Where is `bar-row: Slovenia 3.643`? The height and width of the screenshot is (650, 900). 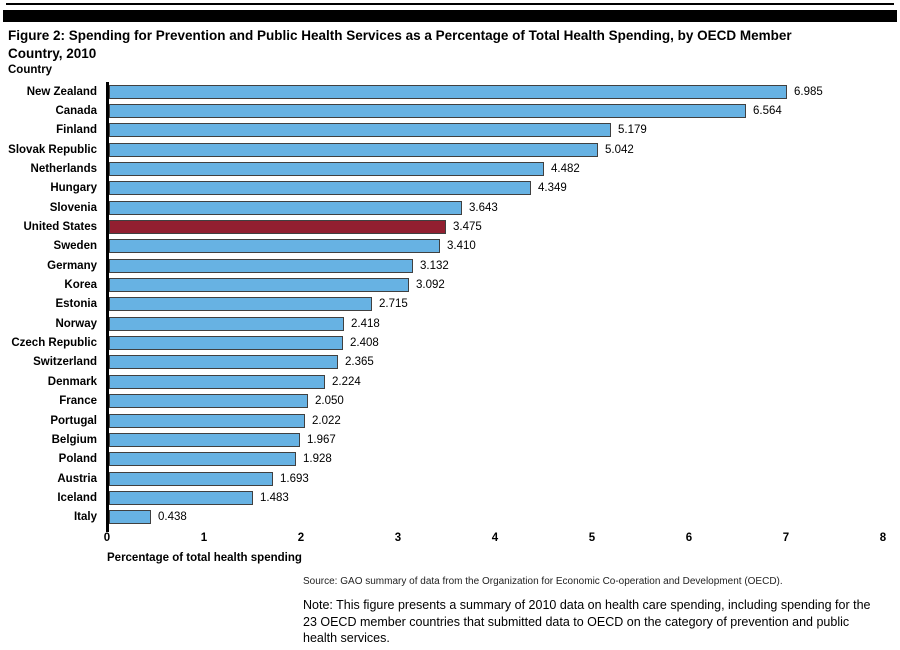
bar-row: Slovenia 3.643 is located at coordinates (450, 207).